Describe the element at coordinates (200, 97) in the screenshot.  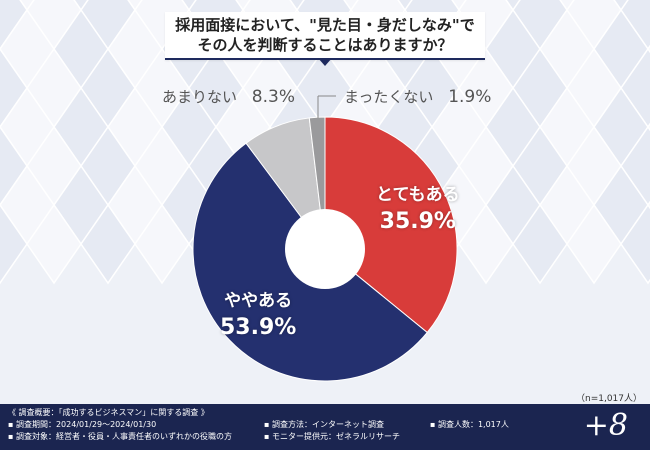
I see `label-amarinai-text: あまりない` at that location.